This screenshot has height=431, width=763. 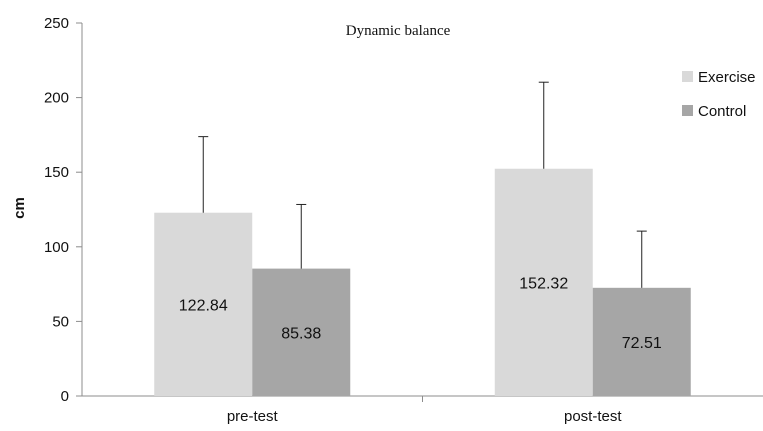 I want to click on y-tick-label: 250, so click(x=56, y=23).